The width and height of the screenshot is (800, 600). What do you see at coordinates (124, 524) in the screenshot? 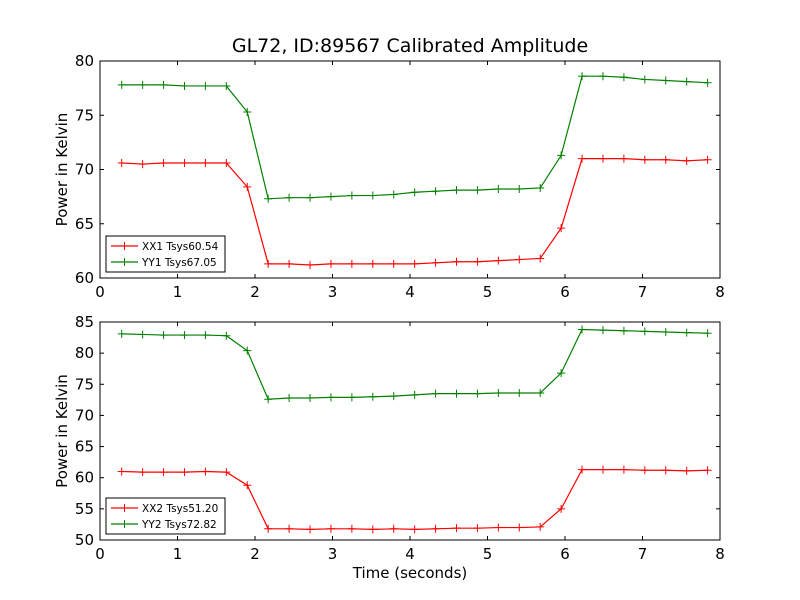
I see `subplot-2-legend-marker` at bounding box center [124, 524].